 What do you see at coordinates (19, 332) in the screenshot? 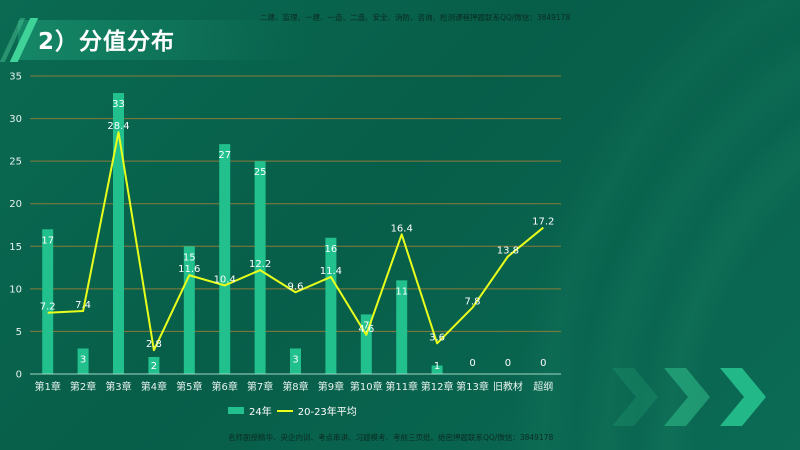
I see `y-tick-label: 5` at bounding box center [19, 332].